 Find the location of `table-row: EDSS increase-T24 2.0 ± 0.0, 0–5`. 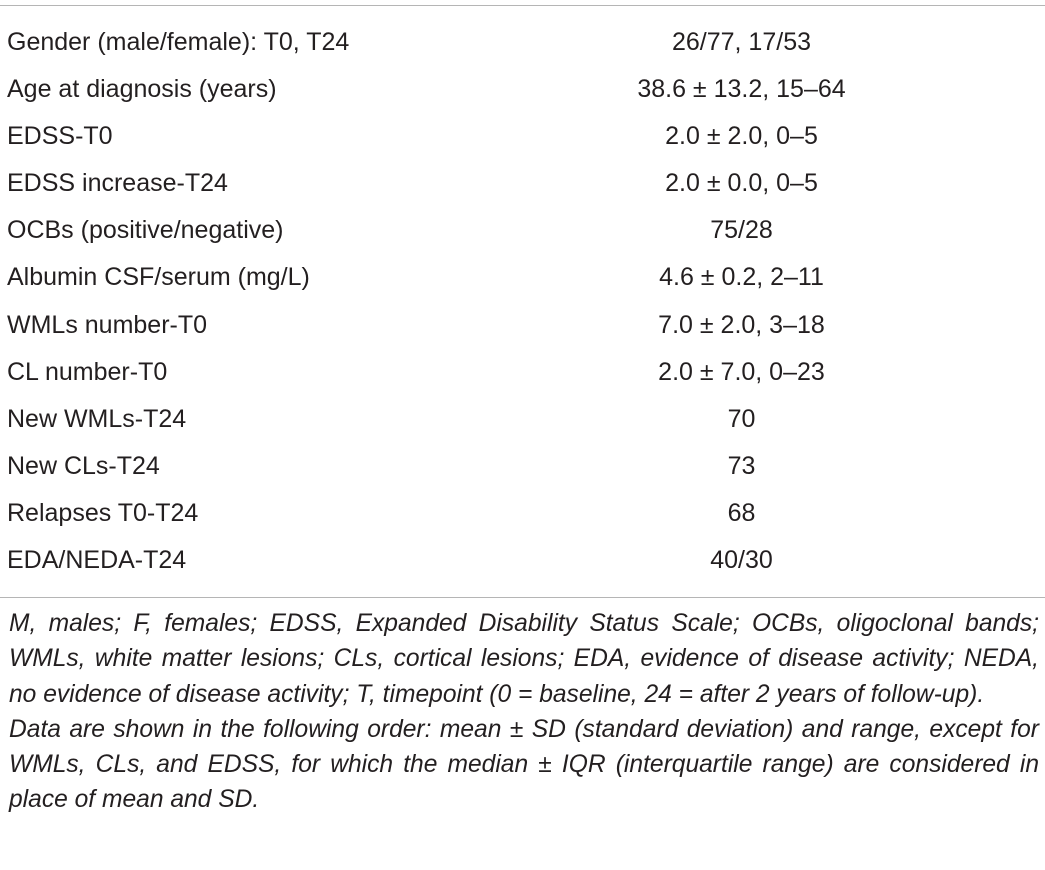

table-row: EDSS increase-T24 2.0 ± 0.0, 0–5 is located at coordinates (522, 183).